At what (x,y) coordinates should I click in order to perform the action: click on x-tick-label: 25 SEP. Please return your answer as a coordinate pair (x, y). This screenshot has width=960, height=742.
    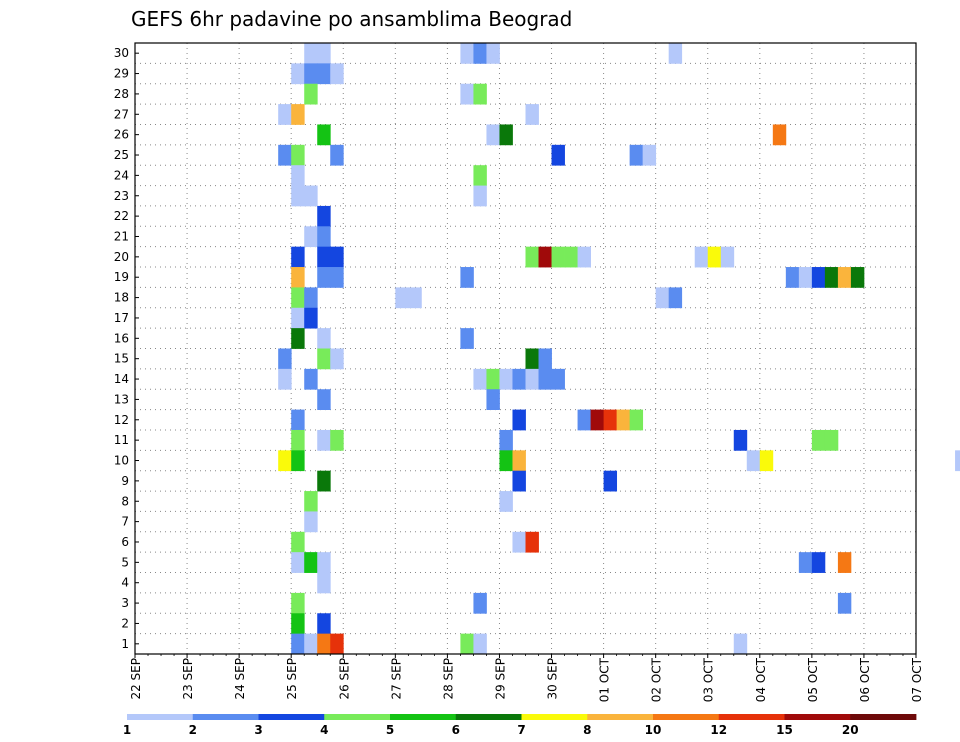
    Looking at the image, I should click on (292, 679).